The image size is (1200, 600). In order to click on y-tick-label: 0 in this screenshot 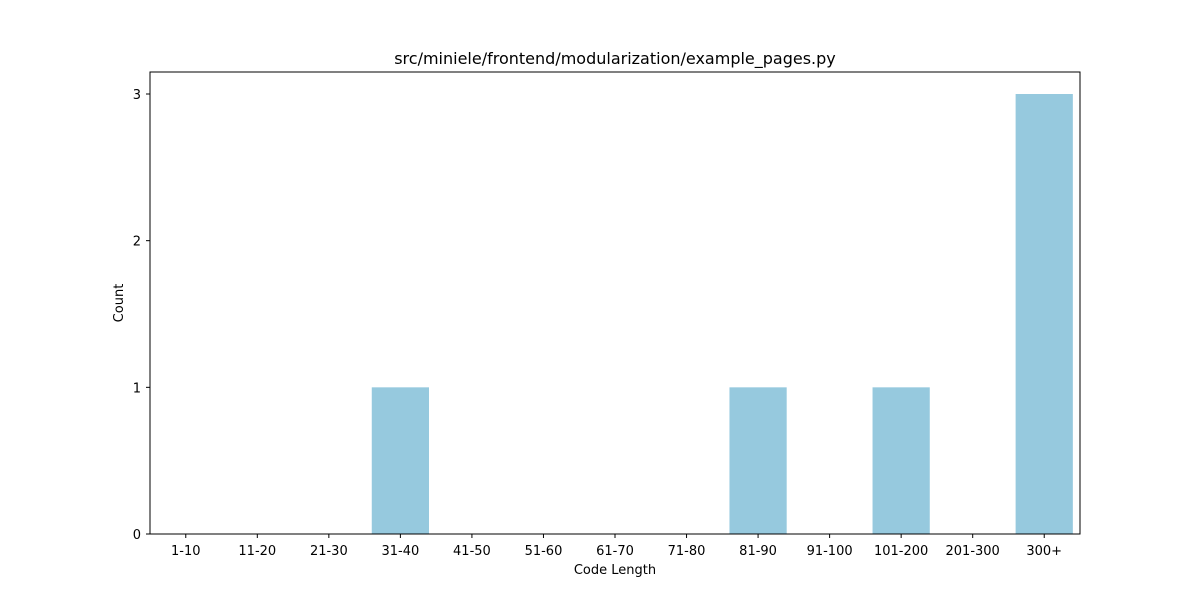, I will do `click(137, 535)`.